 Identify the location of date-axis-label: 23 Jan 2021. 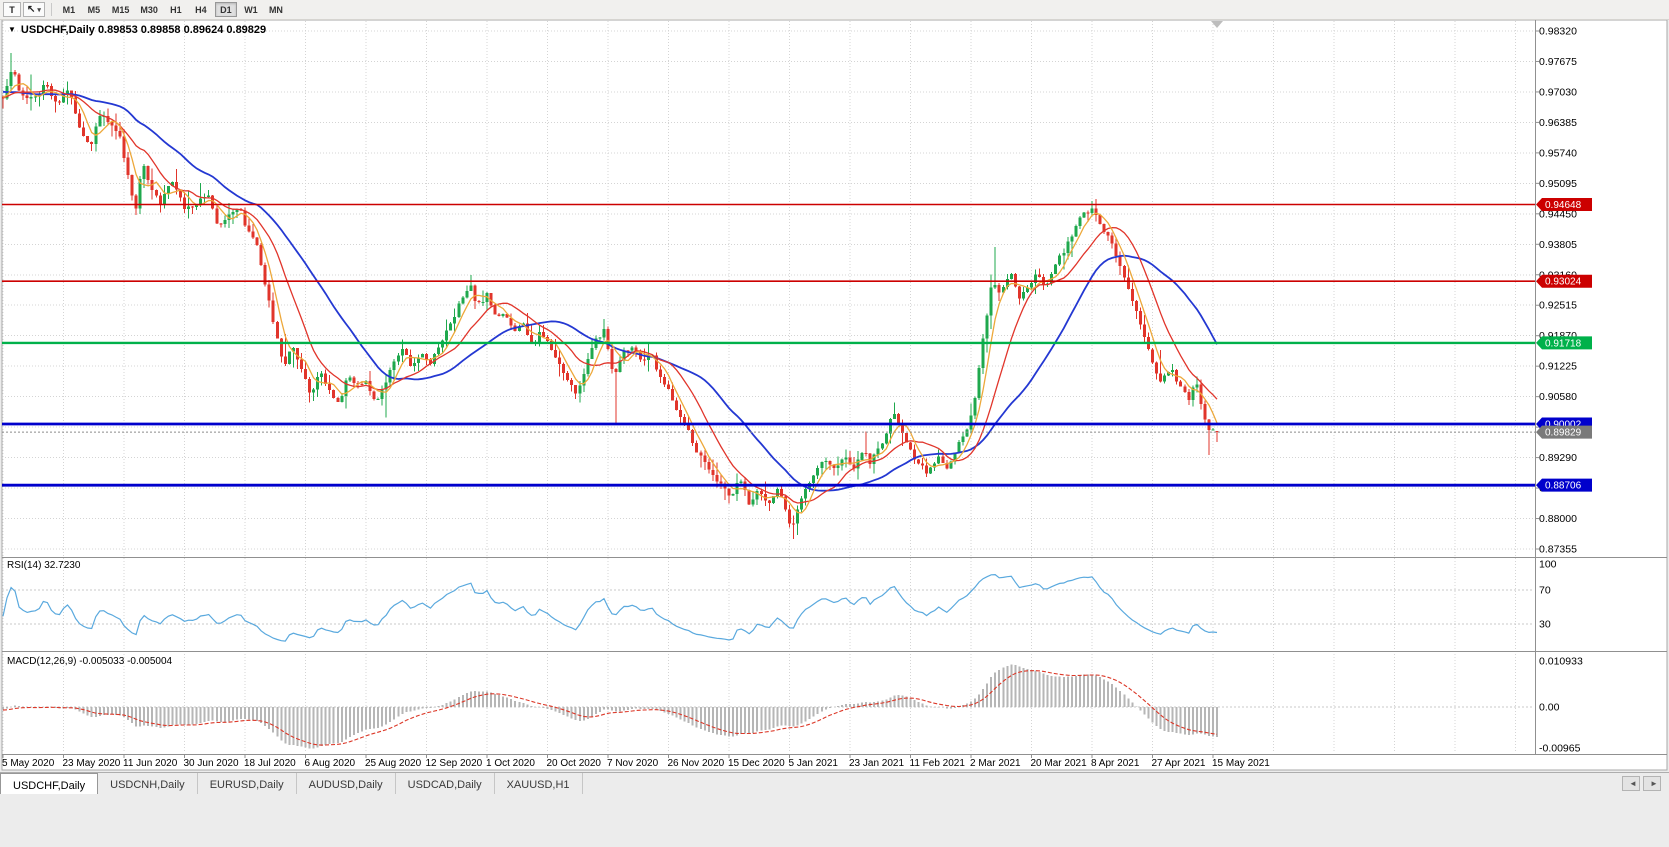
(876, 763).